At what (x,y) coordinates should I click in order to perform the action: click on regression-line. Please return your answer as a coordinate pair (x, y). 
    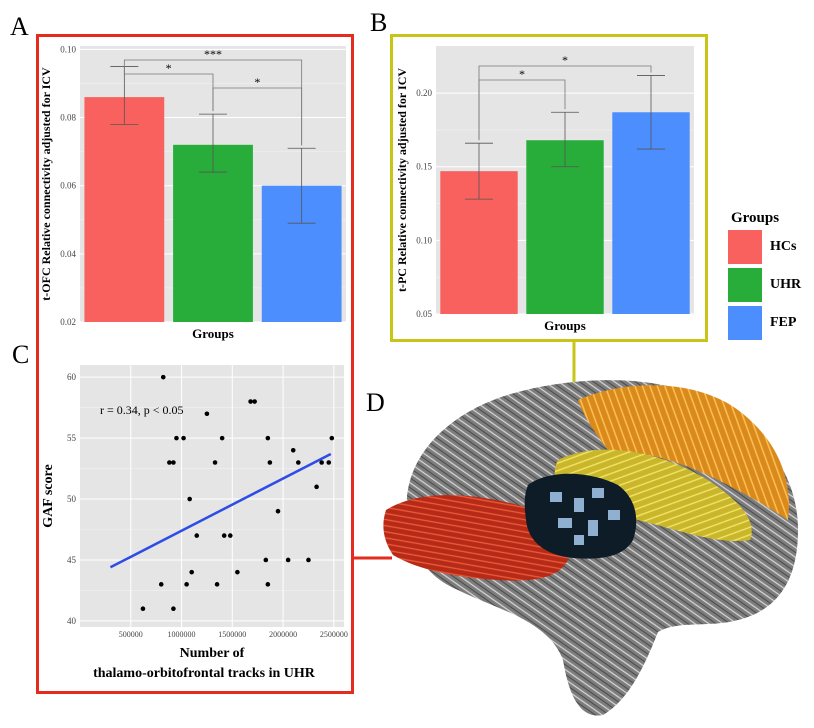
    Looking at the image, I should click on (220, 510).